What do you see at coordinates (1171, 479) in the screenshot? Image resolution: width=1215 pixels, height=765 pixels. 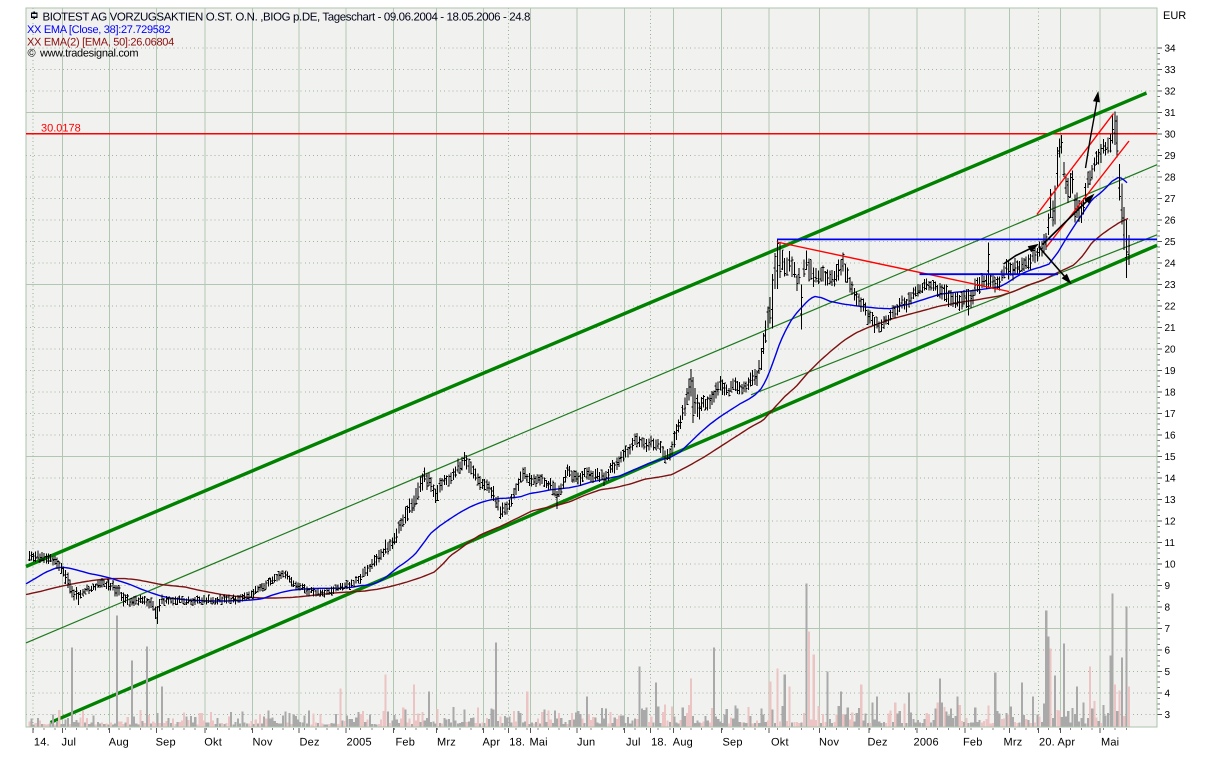 I see `svg-text: 14` at bounding box center [1171, 479].